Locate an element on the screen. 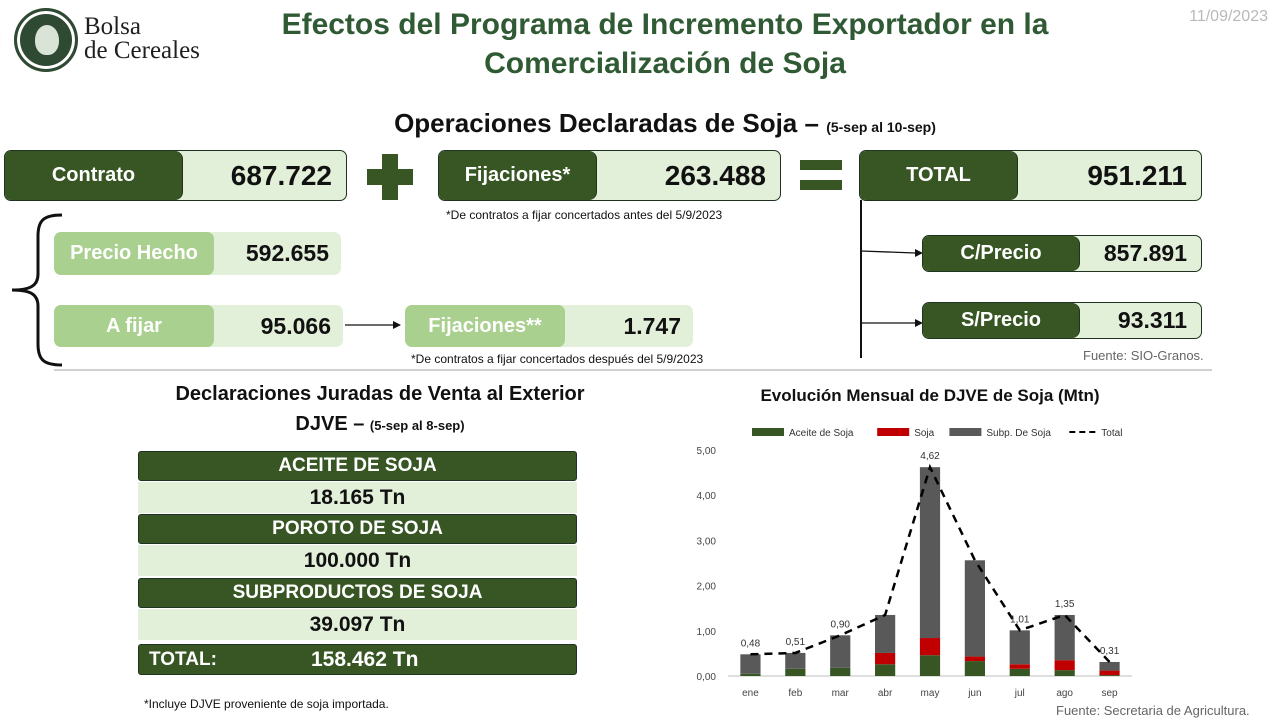  x-tick-label: ago is located at coordinates (1064, 693).